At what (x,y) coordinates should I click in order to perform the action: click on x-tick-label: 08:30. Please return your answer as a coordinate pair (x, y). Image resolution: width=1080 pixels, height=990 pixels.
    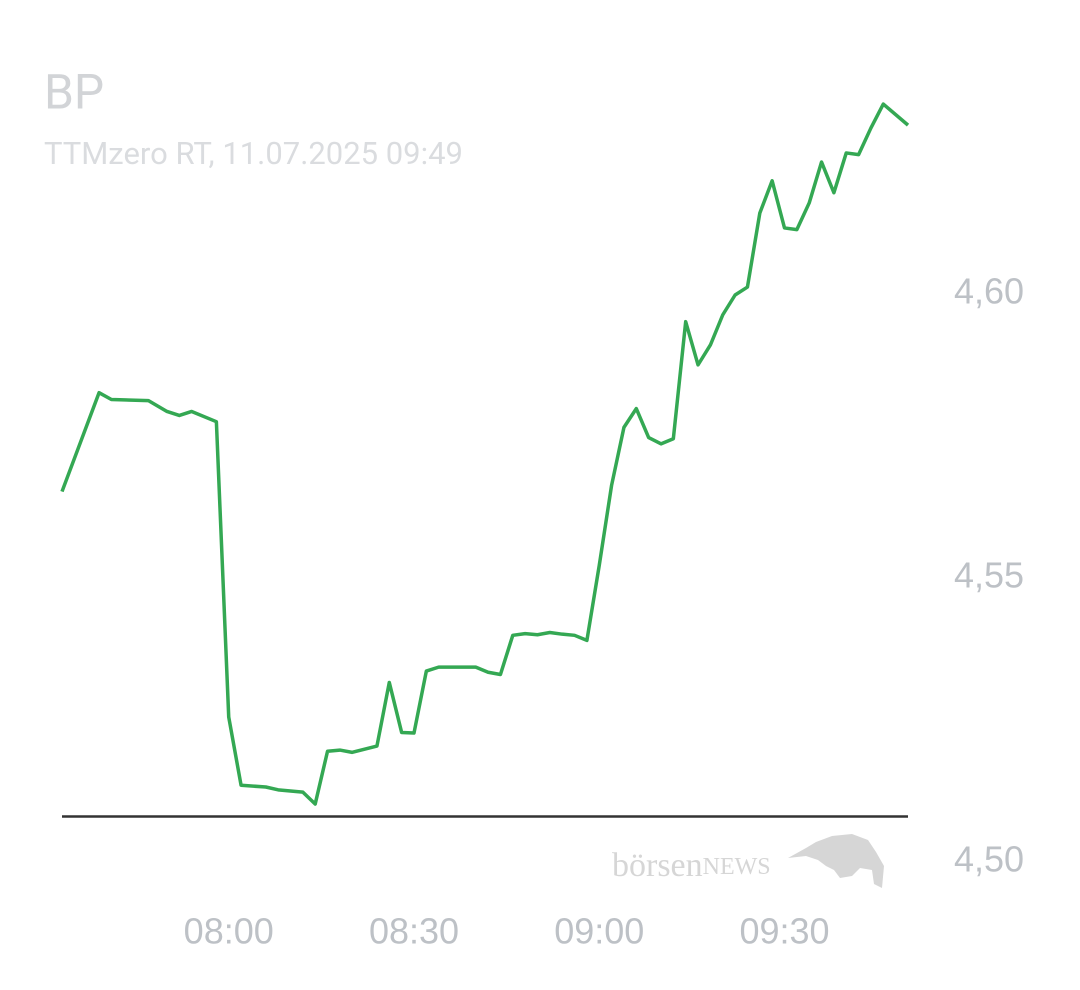
    Looking at the image, I should click on (414, 931).